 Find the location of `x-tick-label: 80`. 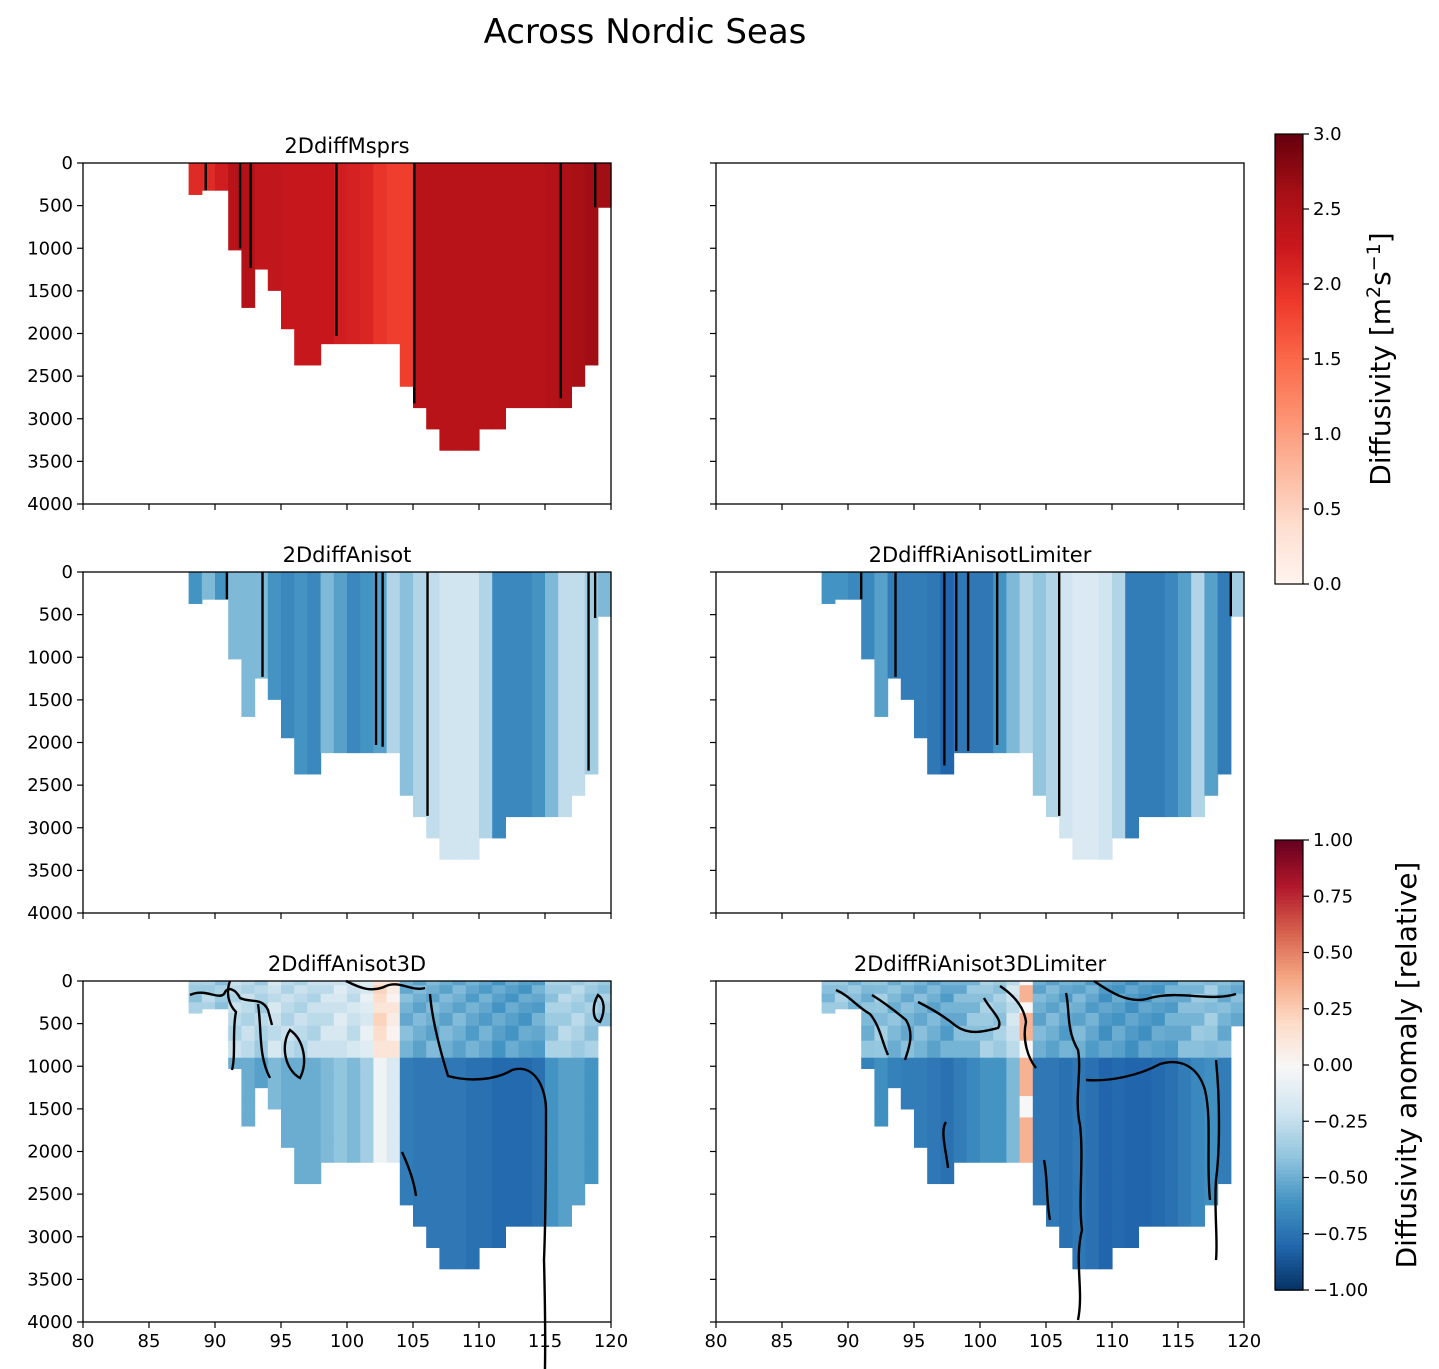

x-tick-label: 80 is located at coordinates (716, 1341).